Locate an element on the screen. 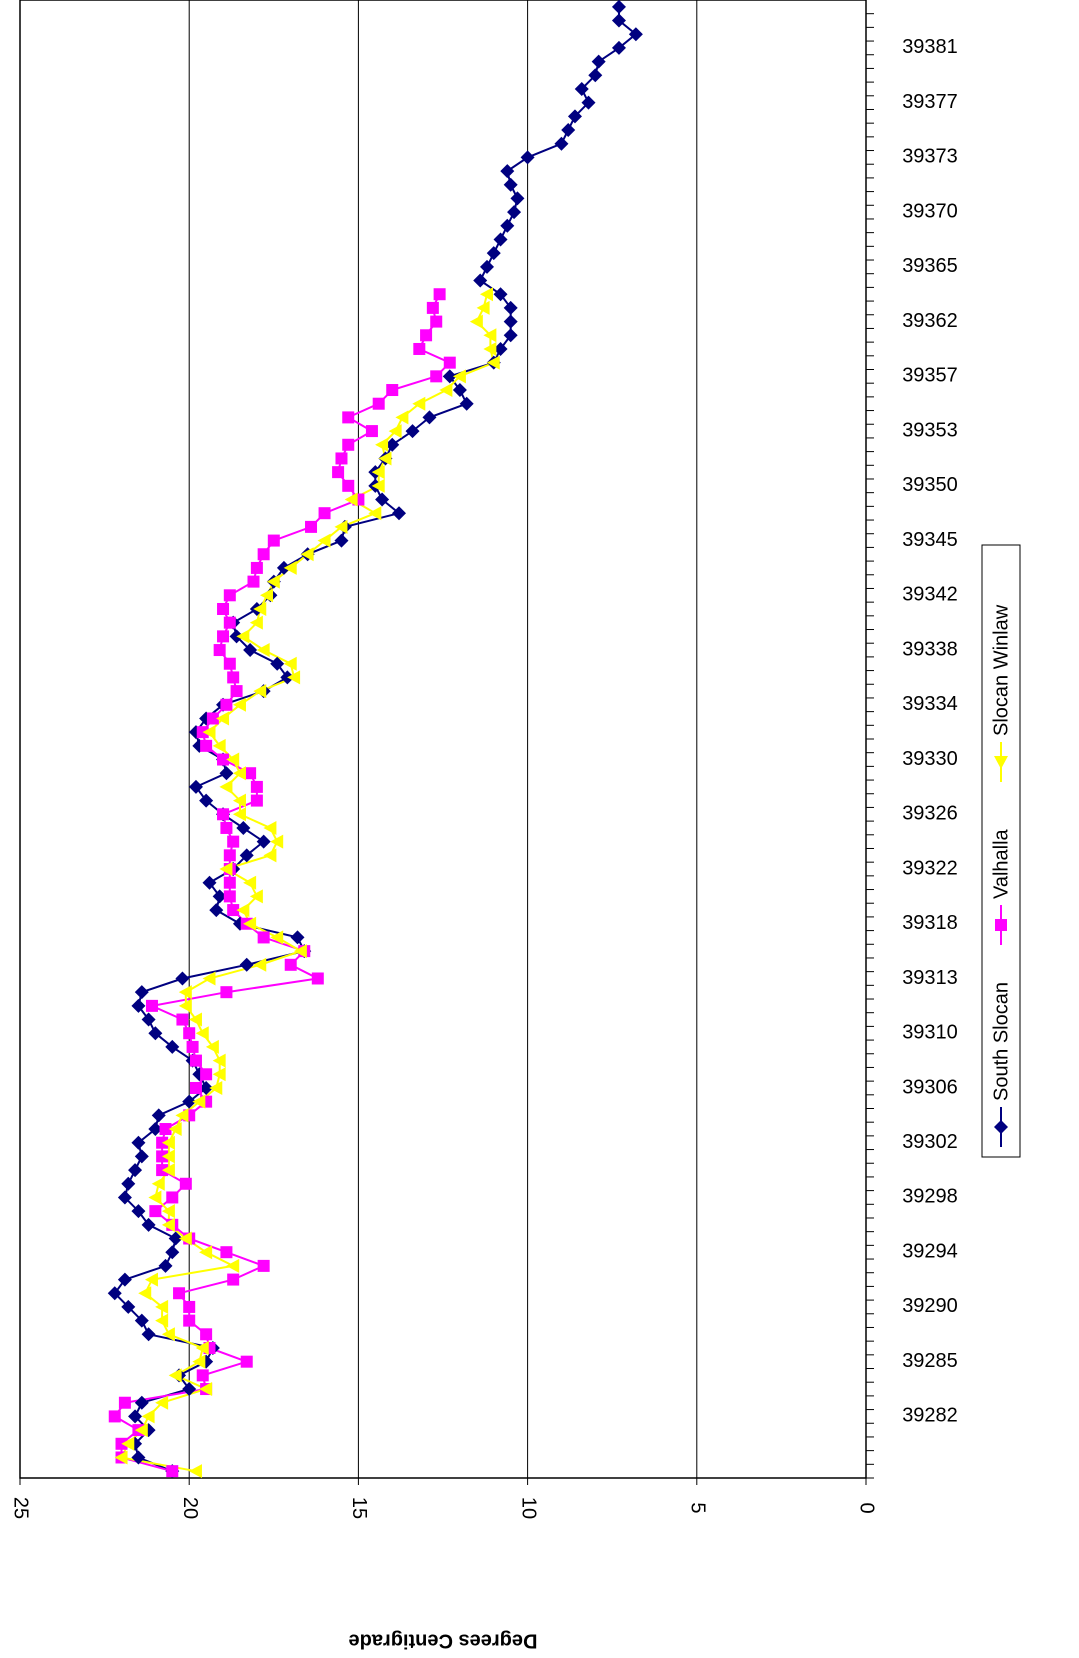 Image resolution: width=1079 pixels, height=1658 pixels. category-label: 39338 is located at coordinates (930, 649).